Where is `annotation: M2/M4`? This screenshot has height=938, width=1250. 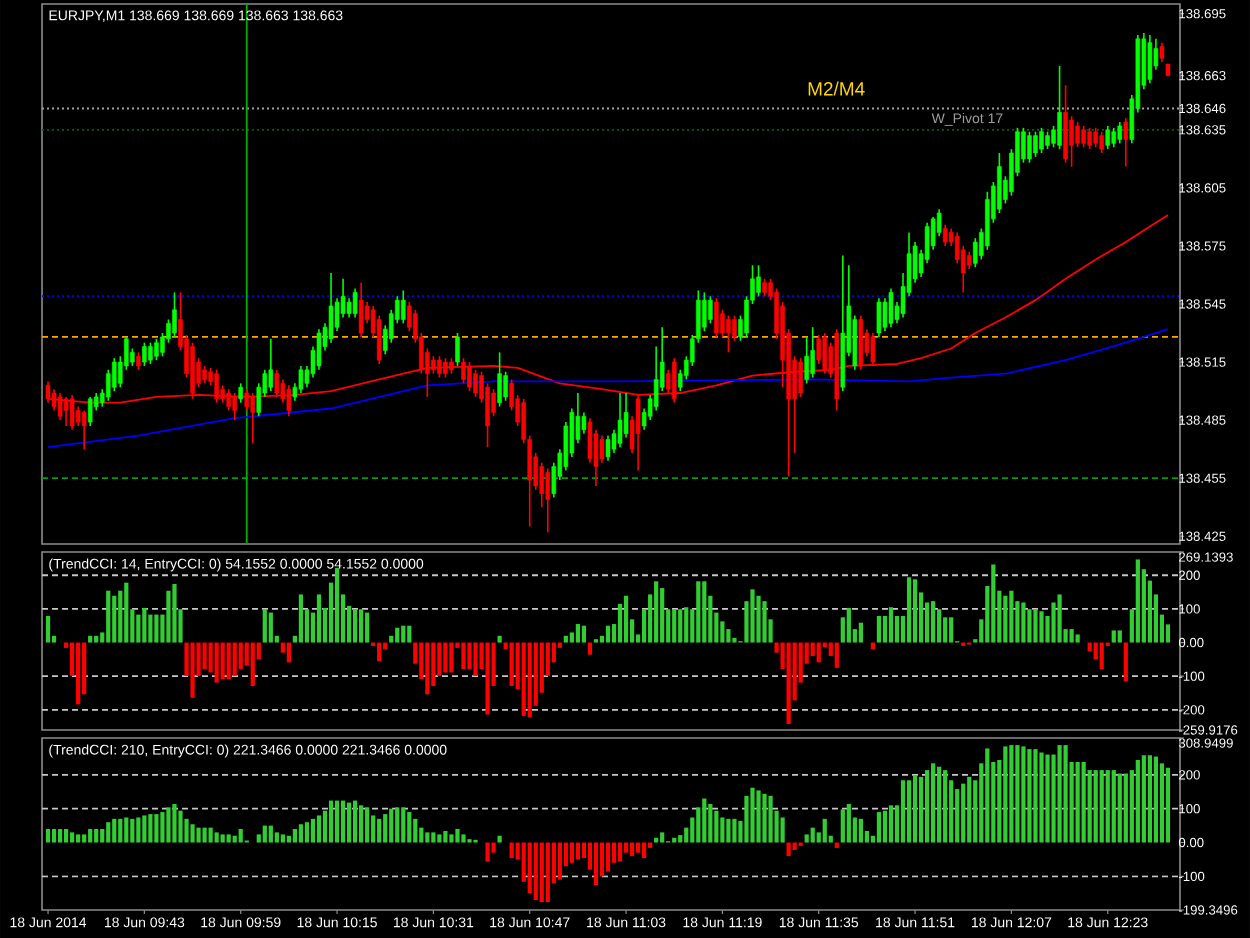 annotation: M2/M4 is located at coordinates (836, 88).